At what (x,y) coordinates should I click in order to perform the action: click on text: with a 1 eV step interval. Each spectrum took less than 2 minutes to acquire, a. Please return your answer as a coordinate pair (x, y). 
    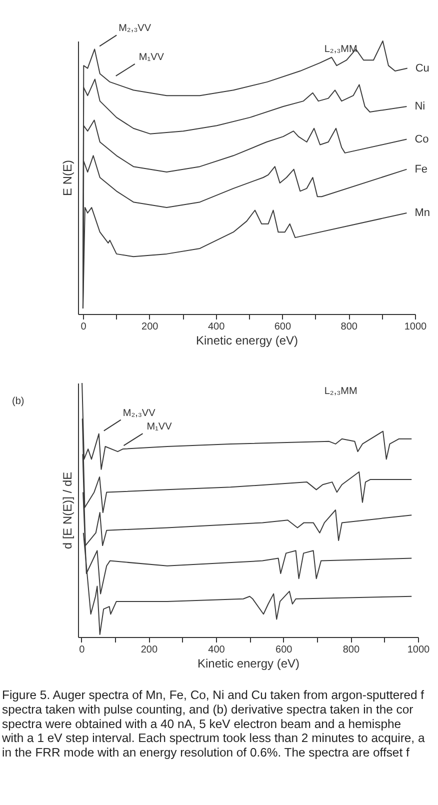
    Looking at the image, I should click on (213, 738).